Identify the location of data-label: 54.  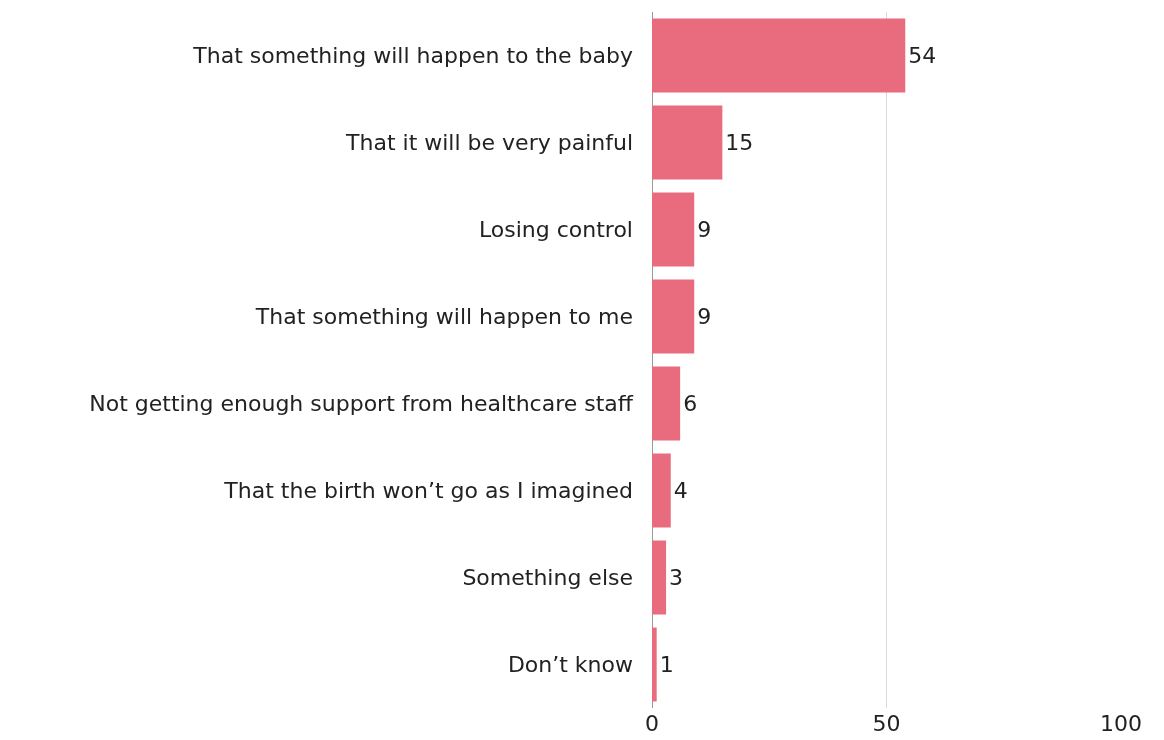
(922, 55).